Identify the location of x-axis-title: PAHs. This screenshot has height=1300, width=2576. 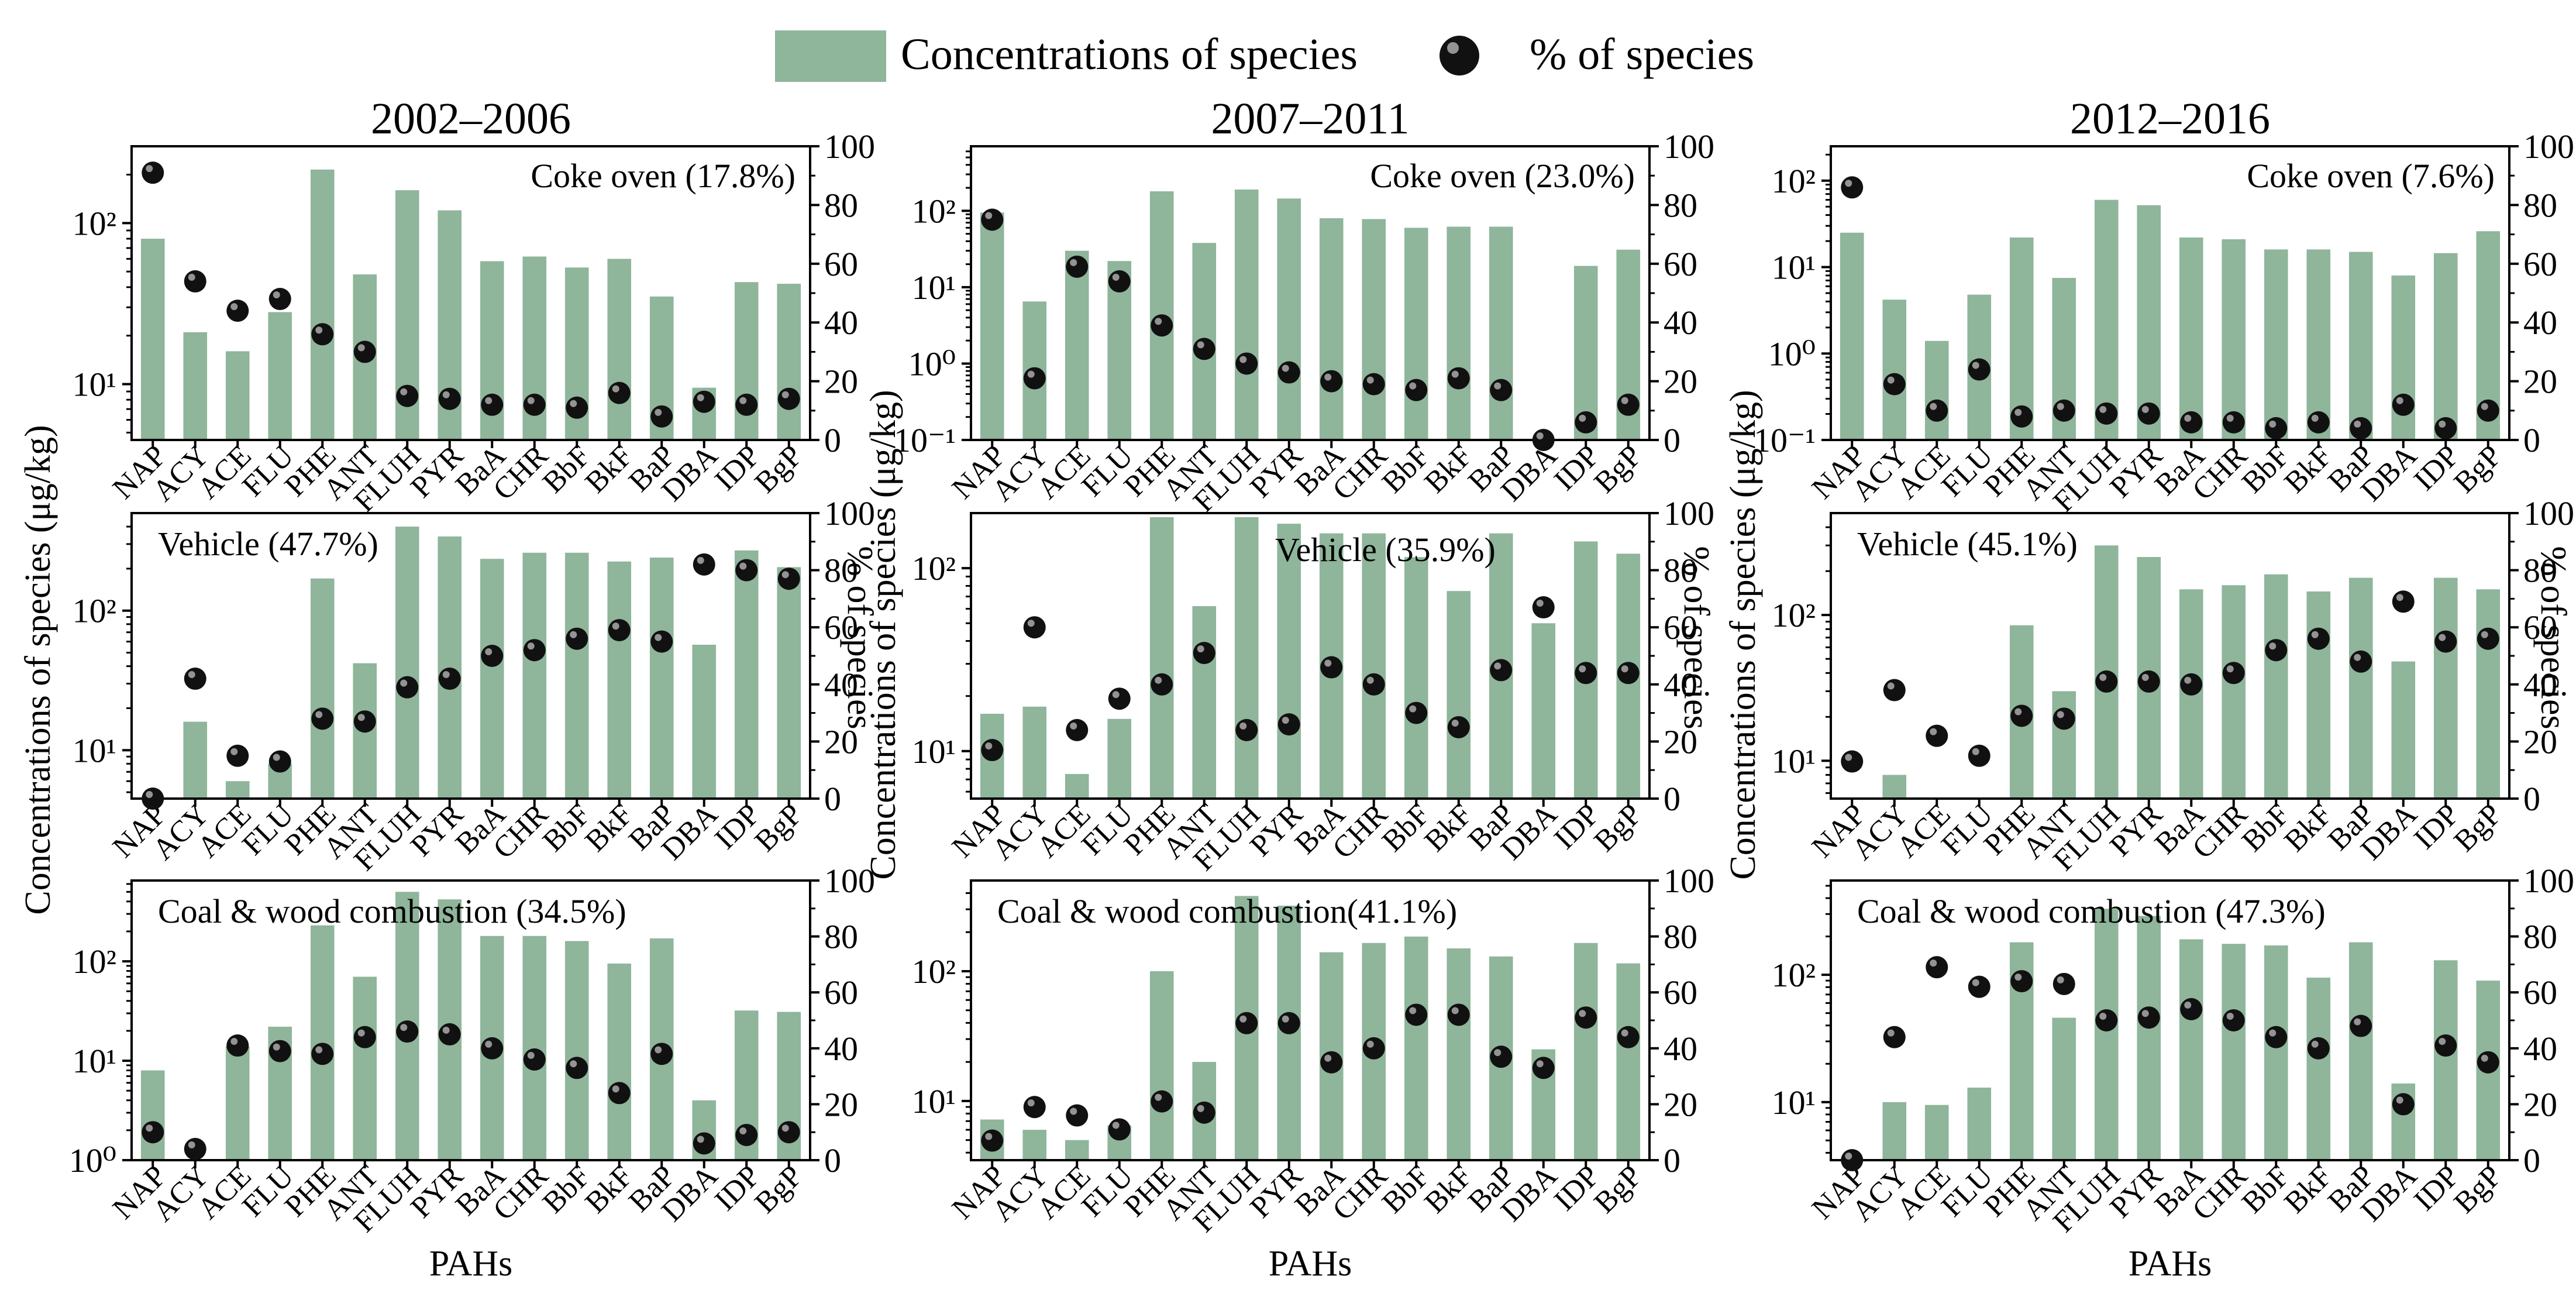
(470, 1264).